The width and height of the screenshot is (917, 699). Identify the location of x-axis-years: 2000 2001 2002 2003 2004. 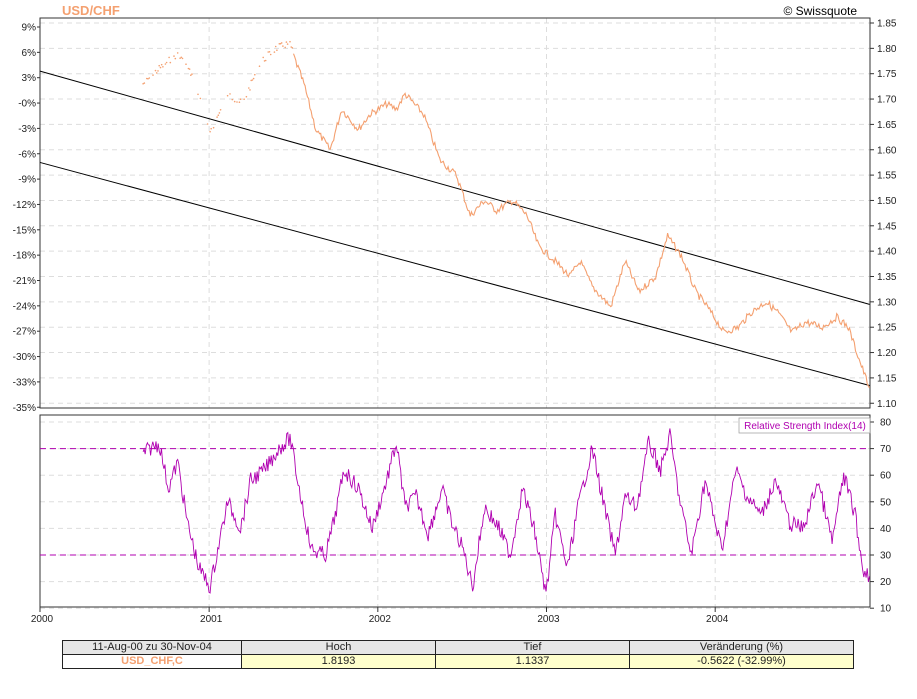
(380, 616).